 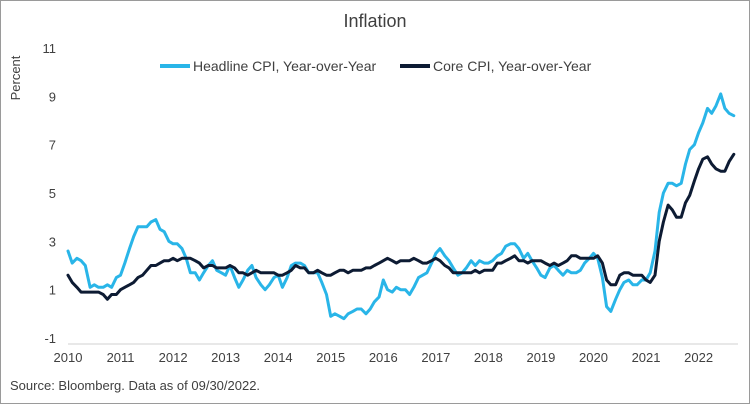 I want to click on legend-label-core: Core CPI, Year-over-Year, so click(x=512, y=66).